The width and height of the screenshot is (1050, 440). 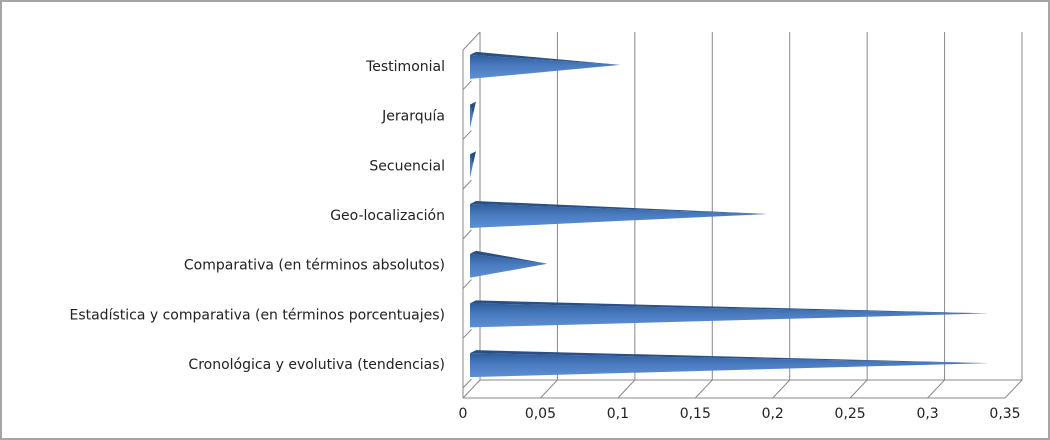 I want to click on y-tick-label: Comparativa (en términos absolutos), so click(x=314, y=266).